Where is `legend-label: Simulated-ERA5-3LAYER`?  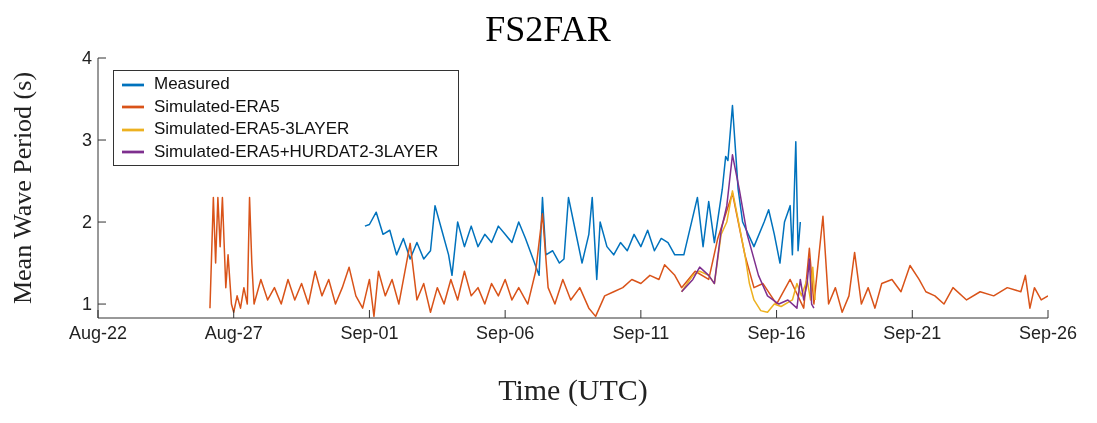 legend-label: Simulated-ERA5-3LAYER is located at coordinates (252, 129).